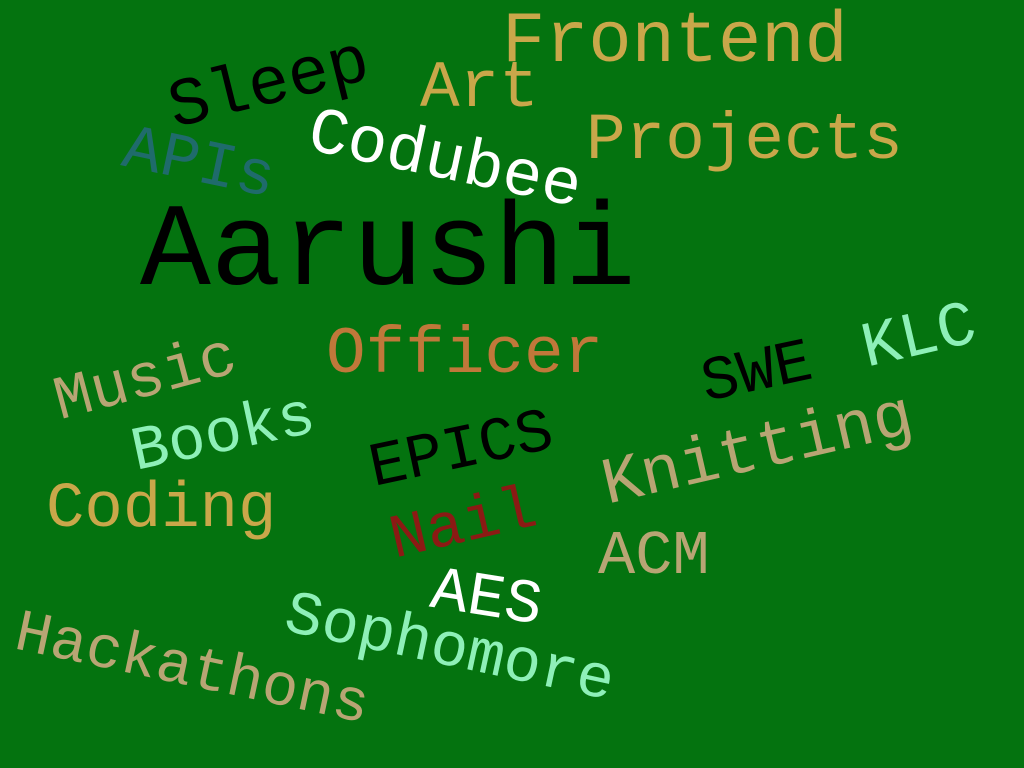  I want to click on word-art: Art, so click(479, 88).